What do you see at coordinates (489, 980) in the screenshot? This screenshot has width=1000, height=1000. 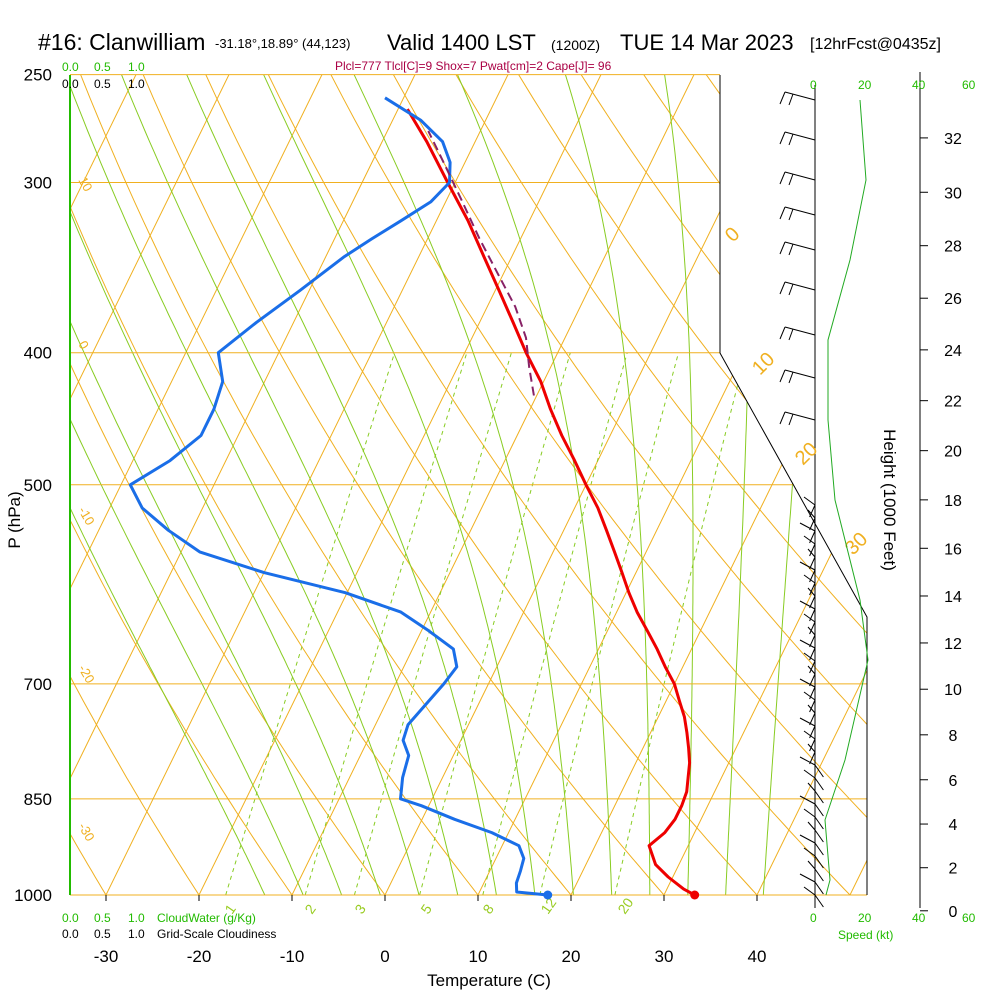 I see `temperature-axis-title: Temperature (C)` at bounding box center [489, 980].